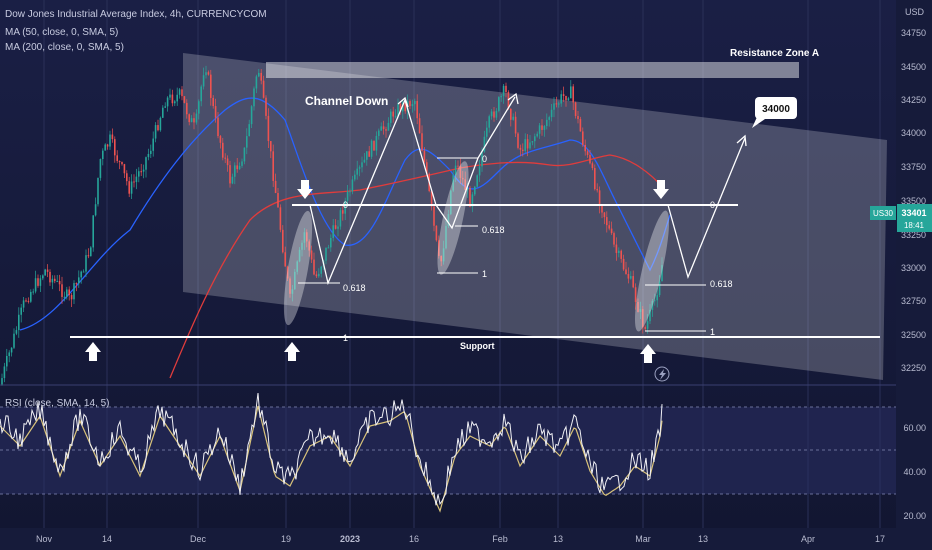 This screenshot has width=932, height=550. Describe the element at coordinates (913, 133) in the screenshot. I see `price-tick: 34000` at that location.